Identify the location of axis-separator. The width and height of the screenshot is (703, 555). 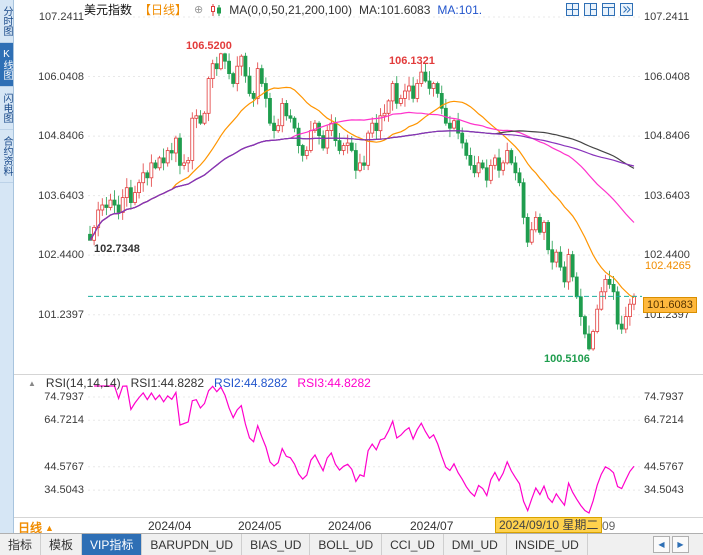
(358, 517).